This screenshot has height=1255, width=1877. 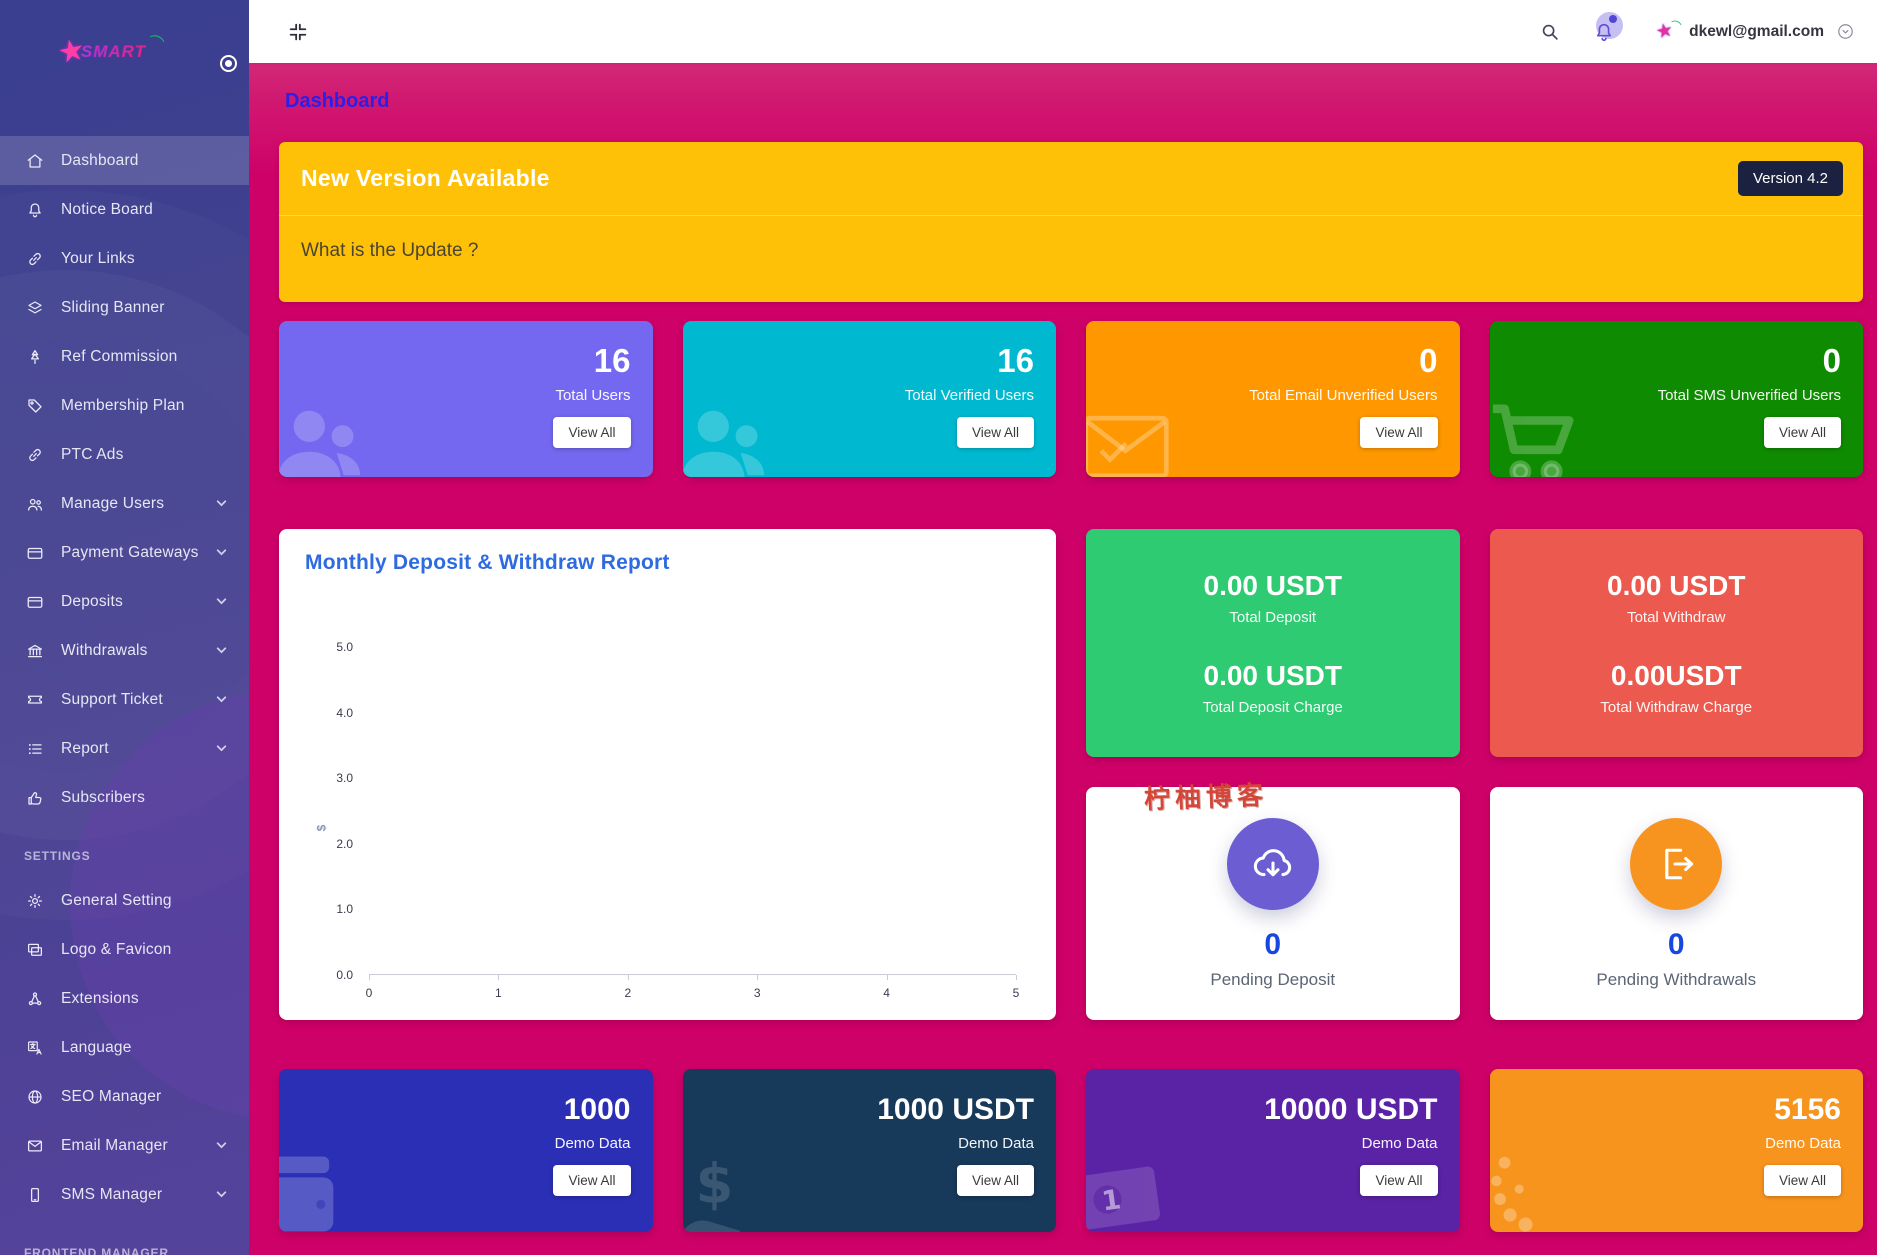 I want to click on sidebar-item-label: SMS Manager, so click(x=112, y=1194).